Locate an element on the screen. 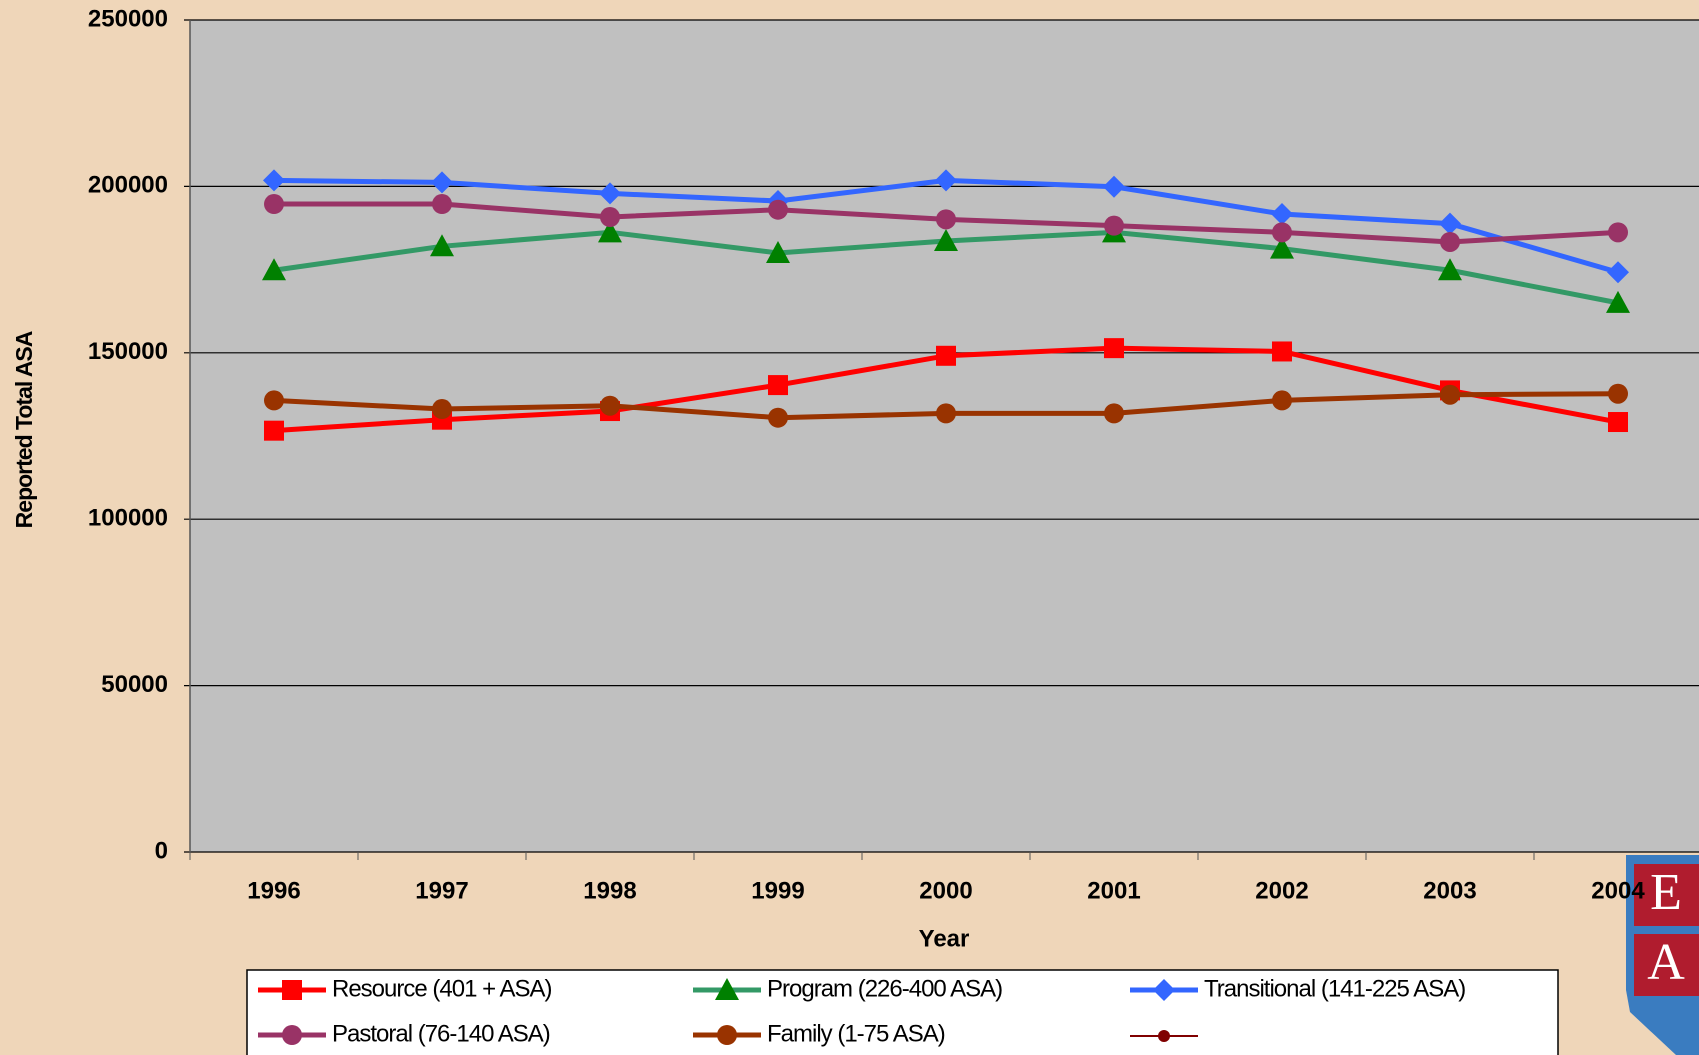  legend-label: Resource (401 + ASA) is located at coordinates (441, 988).